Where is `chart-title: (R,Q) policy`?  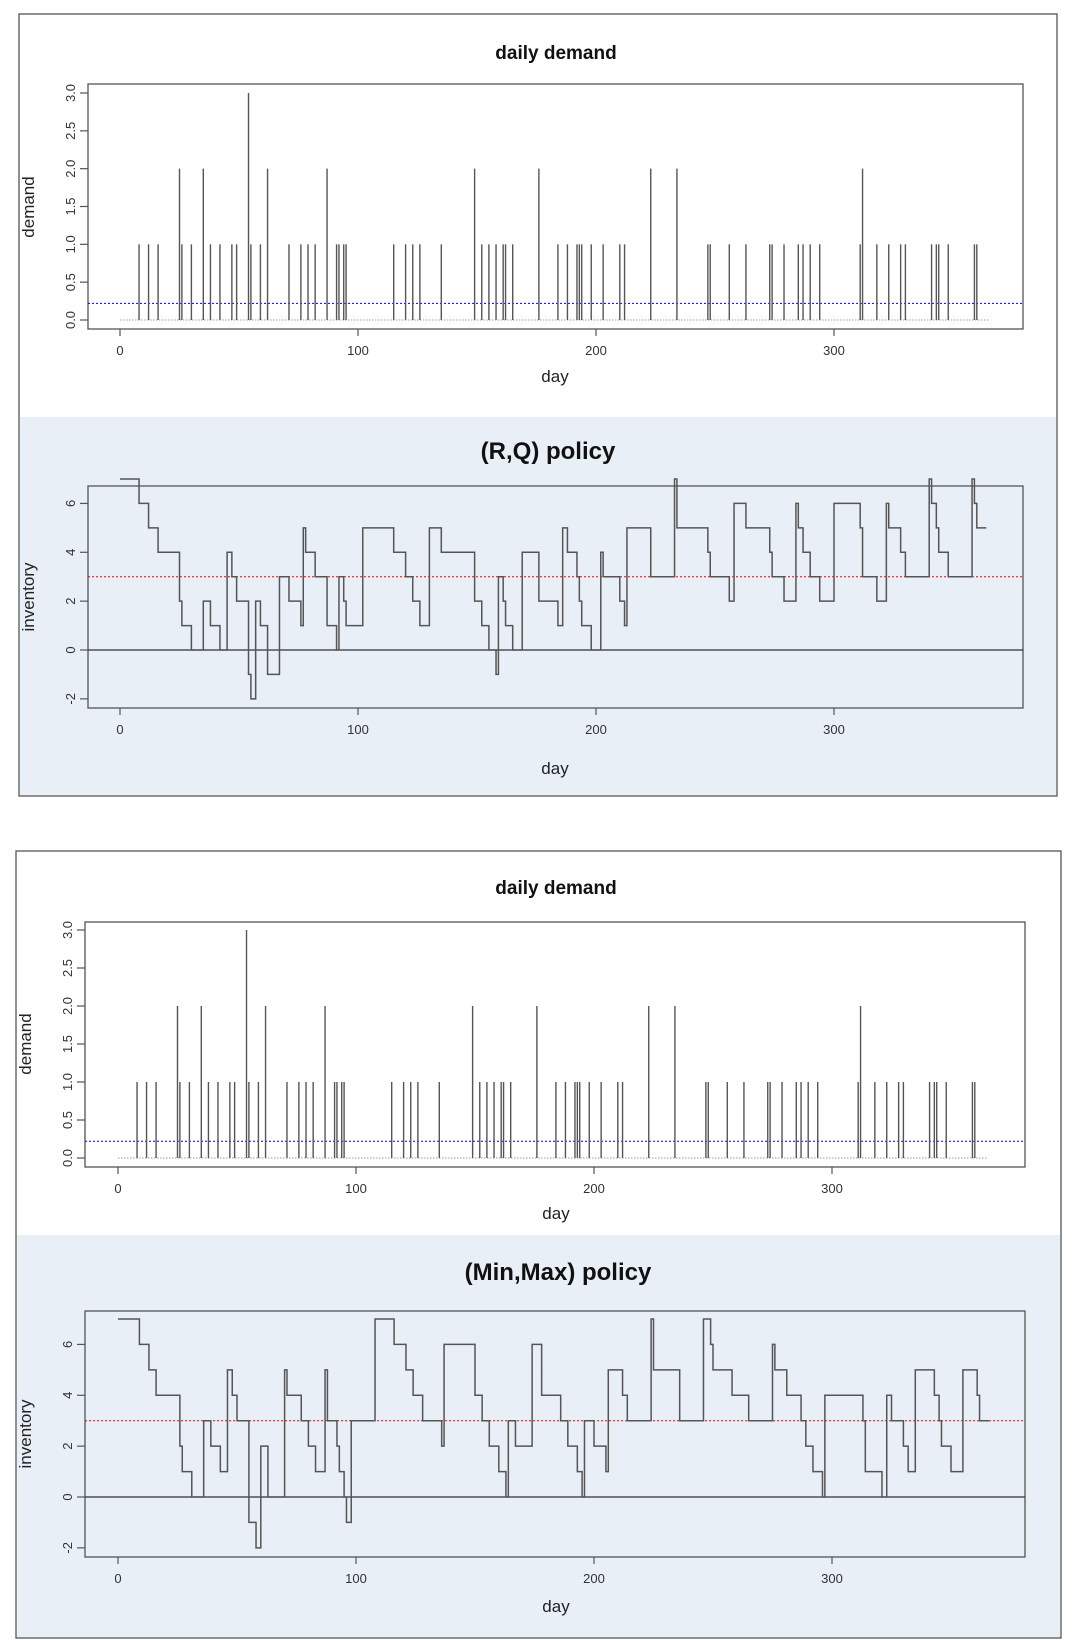 chart-title: (R,Q) policy is located at coordinates (548, 451).